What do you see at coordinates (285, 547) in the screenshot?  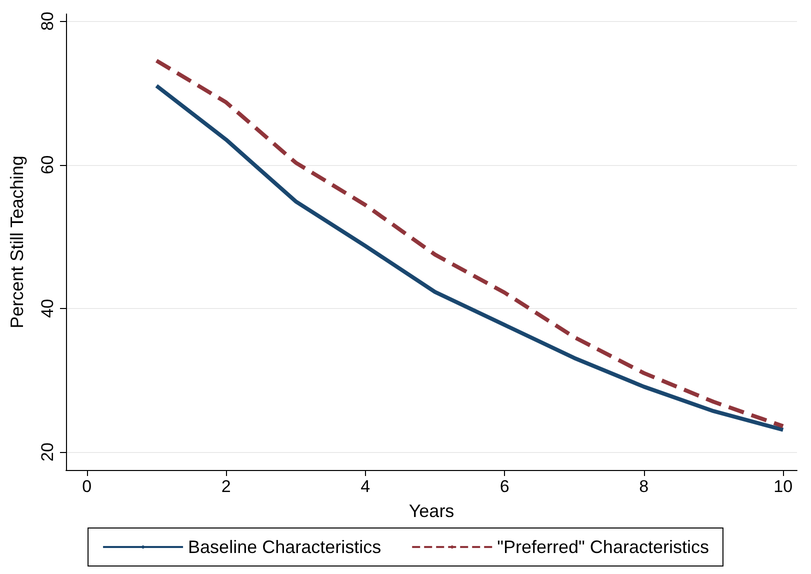 I see `legend-label: Baseline Characteristics` at bounding box center [285, 547].